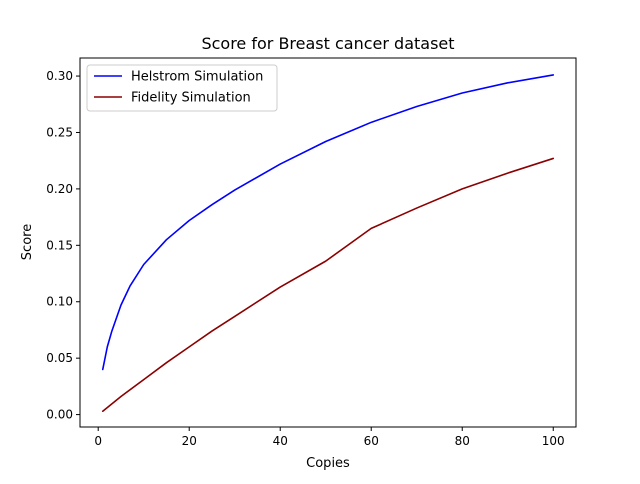 This screenshot has width=640, height=484. What do you see at coordinates (280, 441) in the screenshot?
I see `x-tick-label: 40` at bounding box center [280, 441].